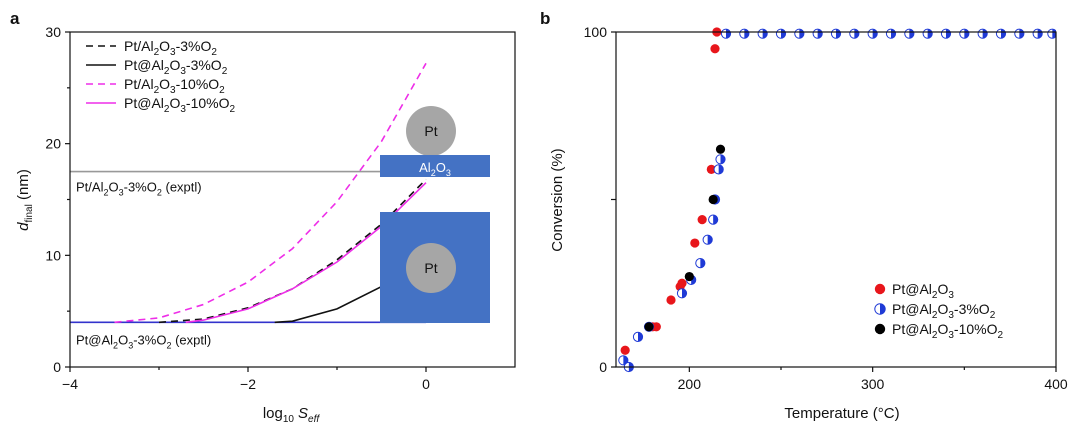 This screenshot has width=1080, height=445. Describe the element at coordinates (557, 199) in the screenshot. I see `panel-b-y-axis-label: Conversion (%)` at that location.